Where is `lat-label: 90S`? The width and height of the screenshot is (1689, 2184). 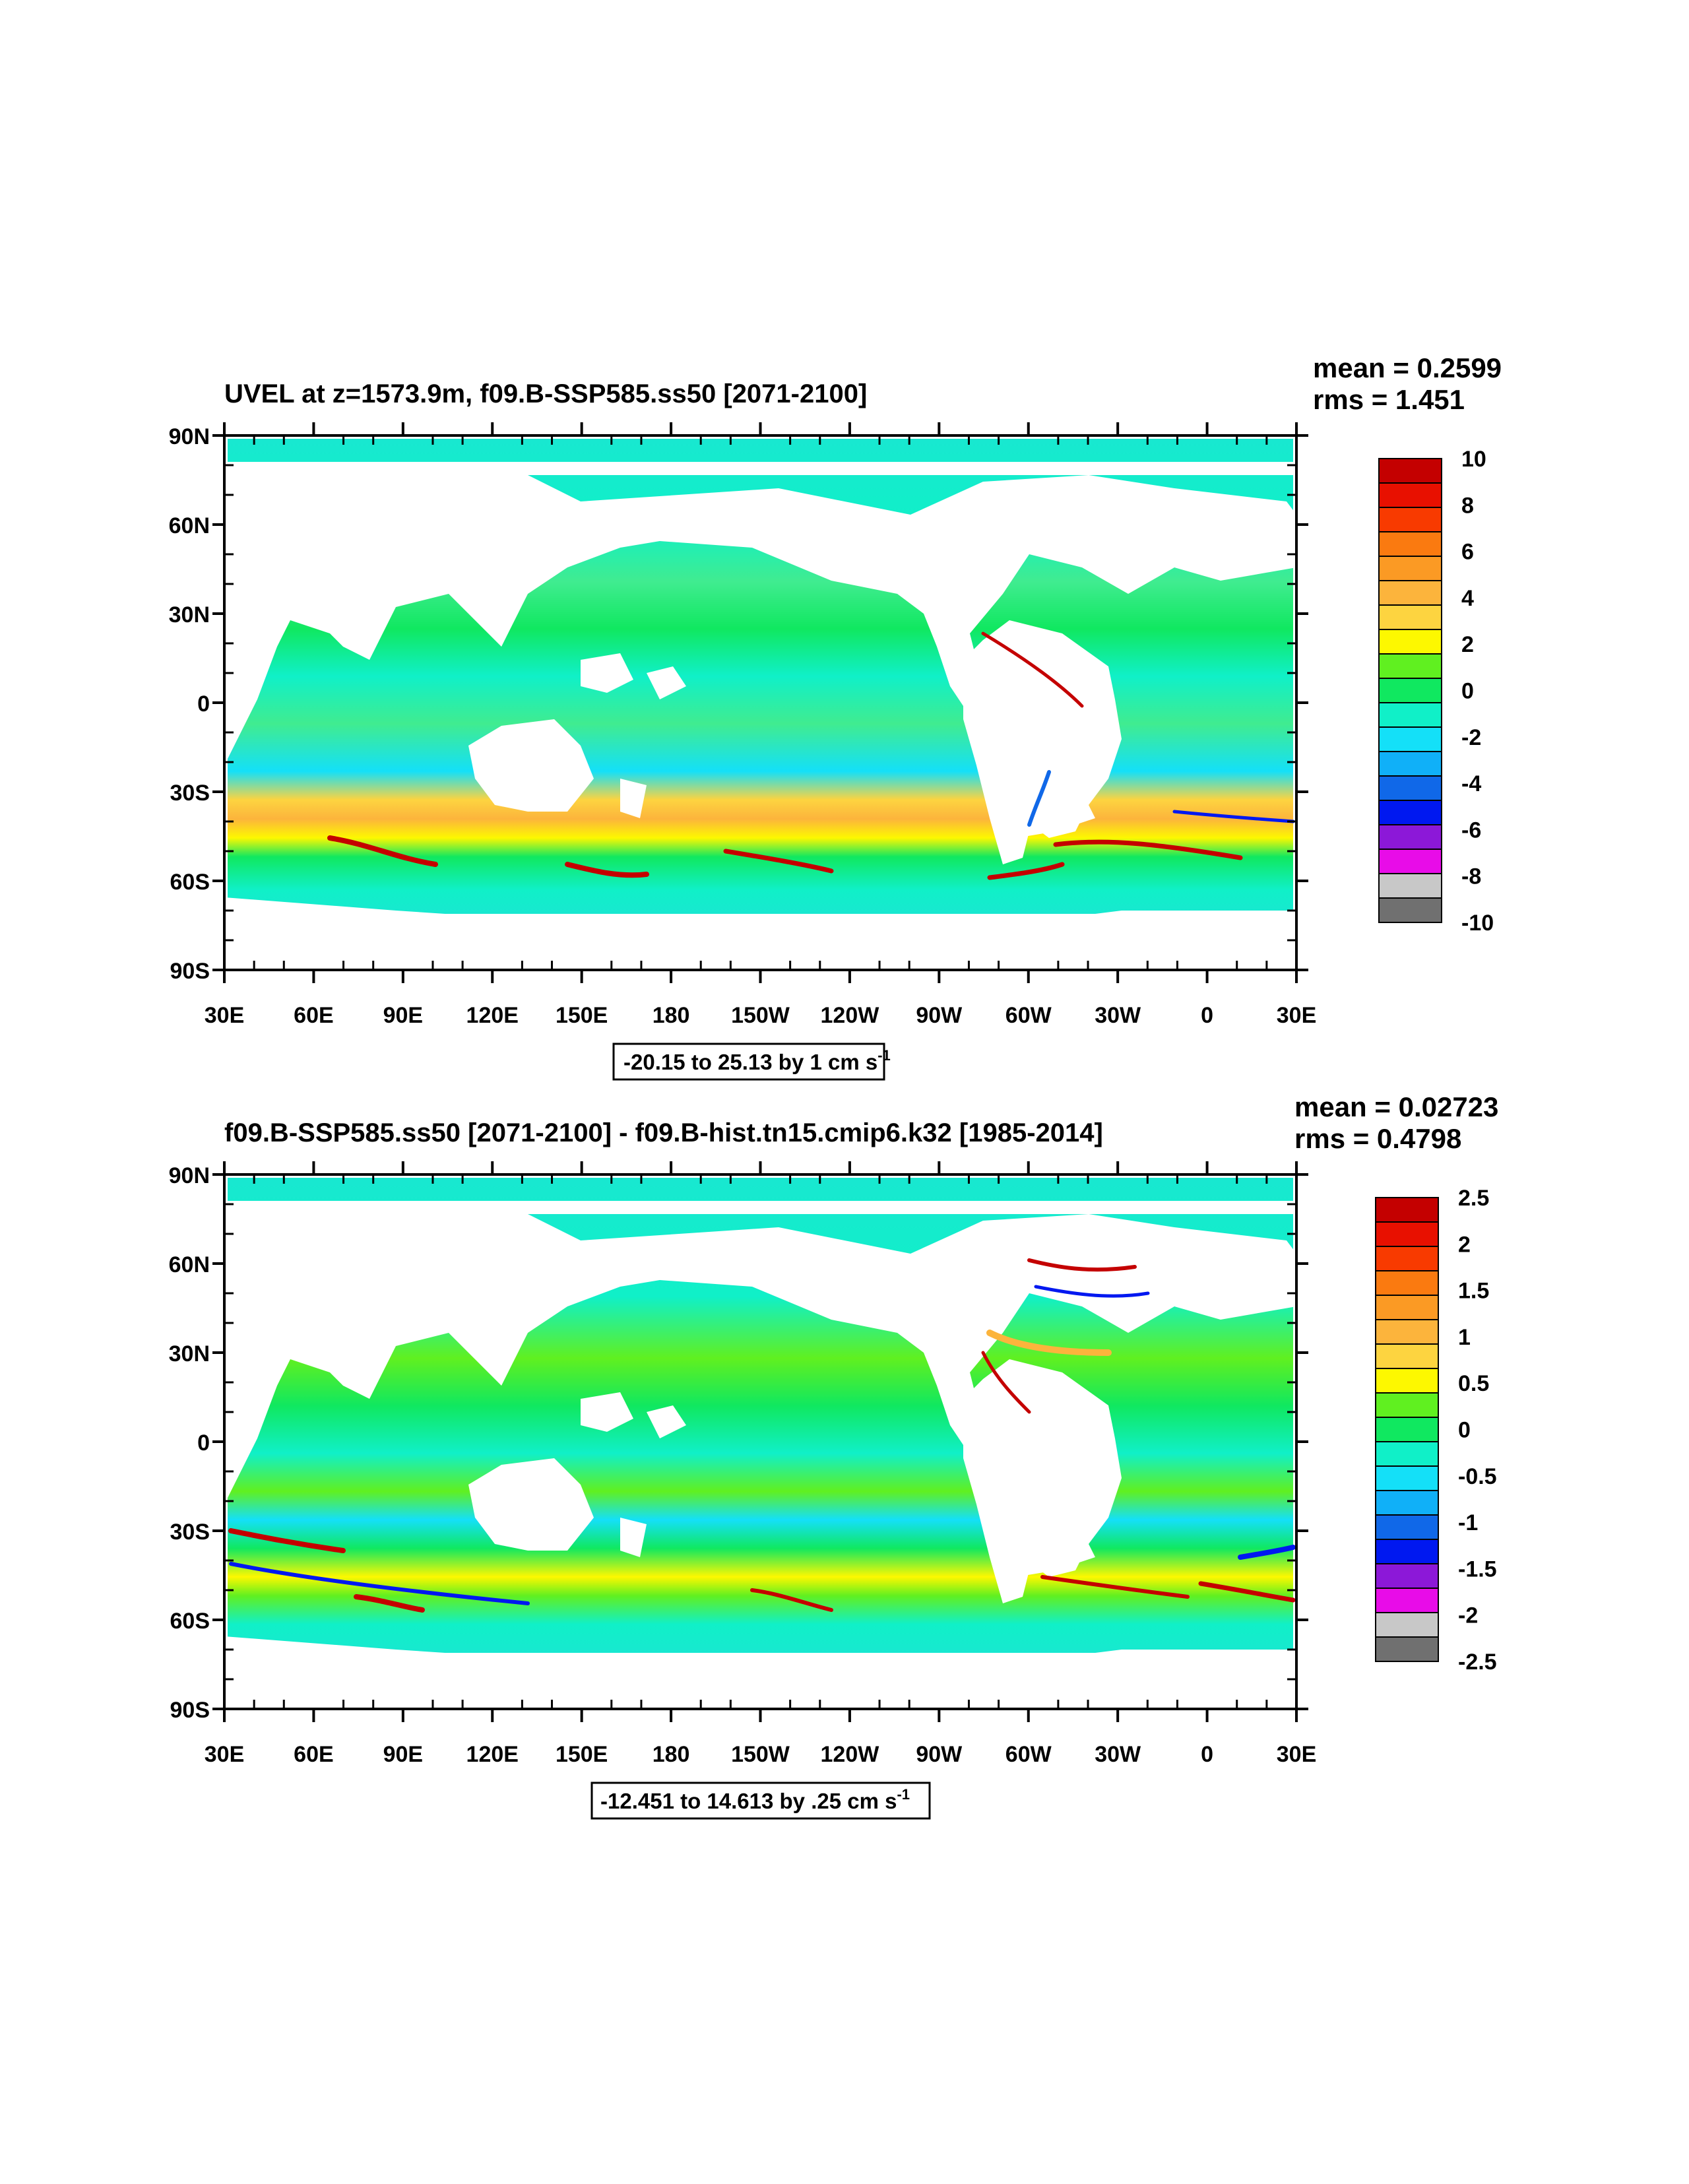 lat-label: 90S is located at coordinates (190, 1710).